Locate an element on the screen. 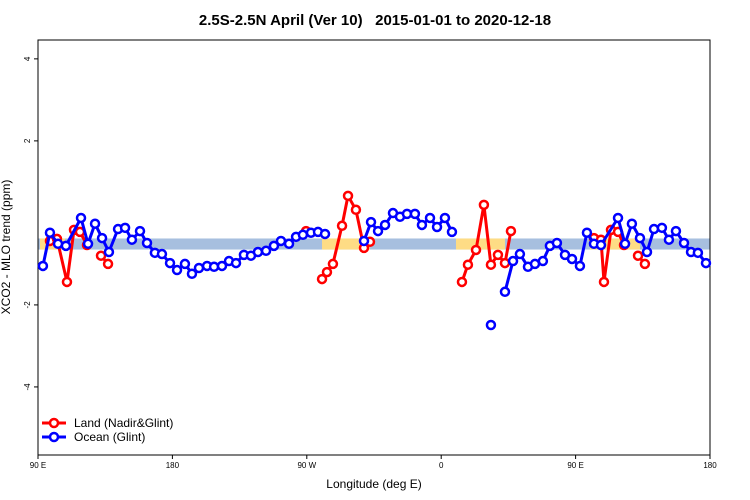 The height and width of the screenshot is (500, 750). y-tick-label: 2 is located at coordinates (27, 140).